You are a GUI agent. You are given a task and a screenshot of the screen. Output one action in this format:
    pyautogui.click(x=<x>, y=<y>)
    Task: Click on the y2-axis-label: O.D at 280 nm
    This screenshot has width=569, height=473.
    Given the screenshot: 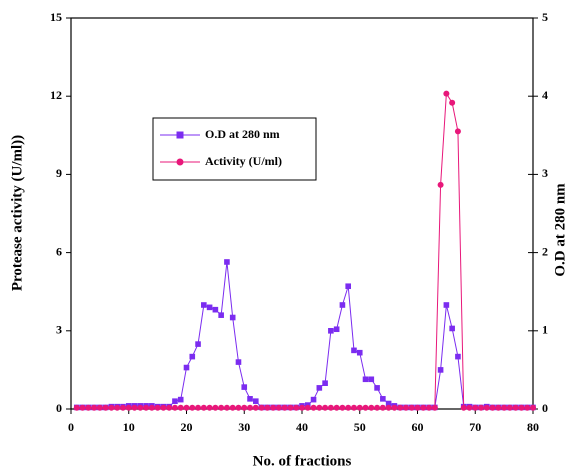 What is the action you would take?
    pyautogui.click(x=560, y=230)
    